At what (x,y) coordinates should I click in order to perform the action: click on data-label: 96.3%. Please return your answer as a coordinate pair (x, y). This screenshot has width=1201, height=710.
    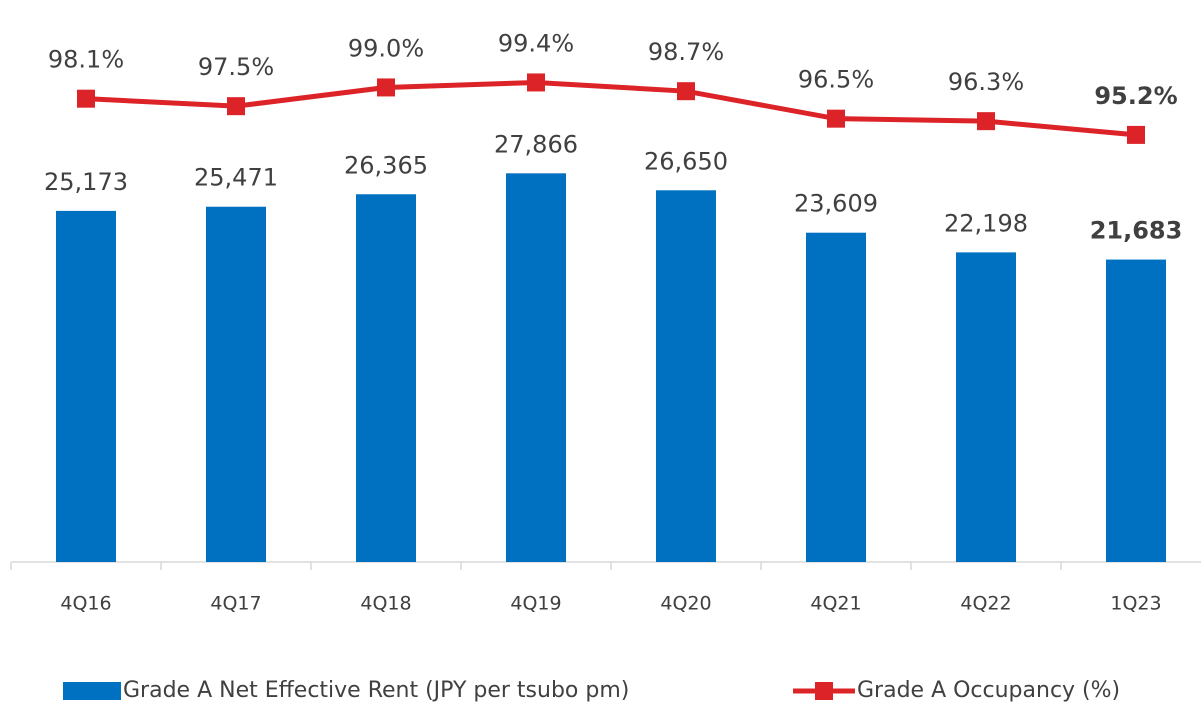
    Looking at the image, I should click on (986, 82).